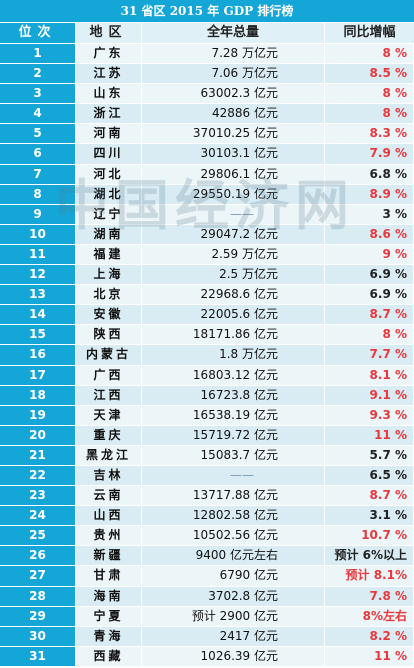 The height and width of the screenshot is (668, 414). What do you see at coordinates (109, 114) in the screenshot?
I see `province-cell: 浙江` at bounding box center [109, 114].